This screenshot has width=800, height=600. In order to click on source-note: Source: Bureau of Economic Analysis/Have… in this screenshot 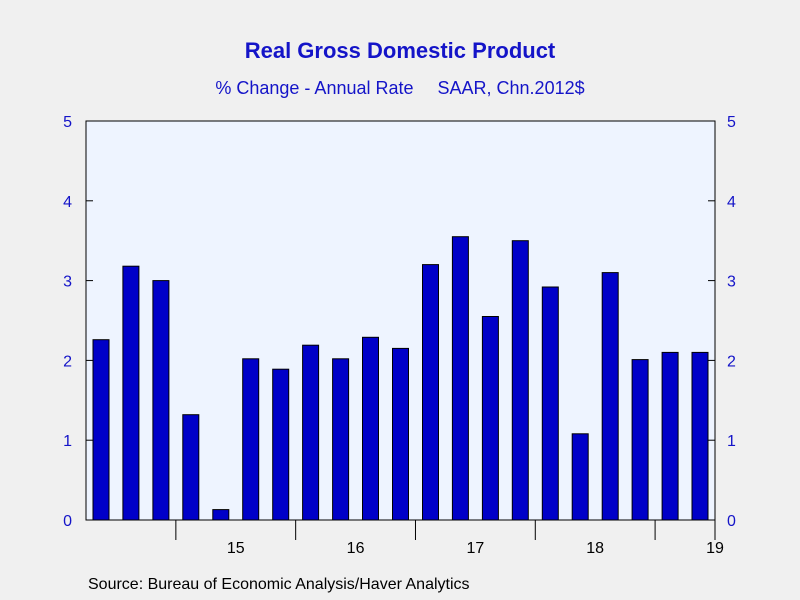, I will do `click(279, 584)`.